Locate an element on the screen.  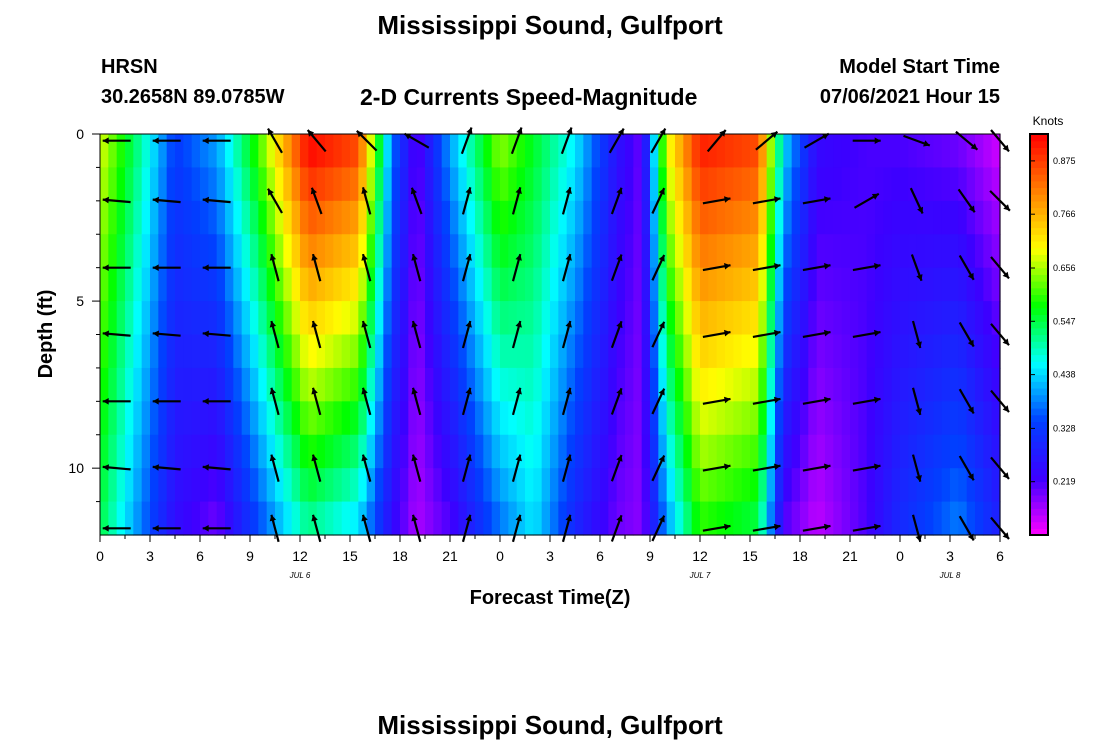
x-tick-label: 6 is located at coordinates (1000, 556).